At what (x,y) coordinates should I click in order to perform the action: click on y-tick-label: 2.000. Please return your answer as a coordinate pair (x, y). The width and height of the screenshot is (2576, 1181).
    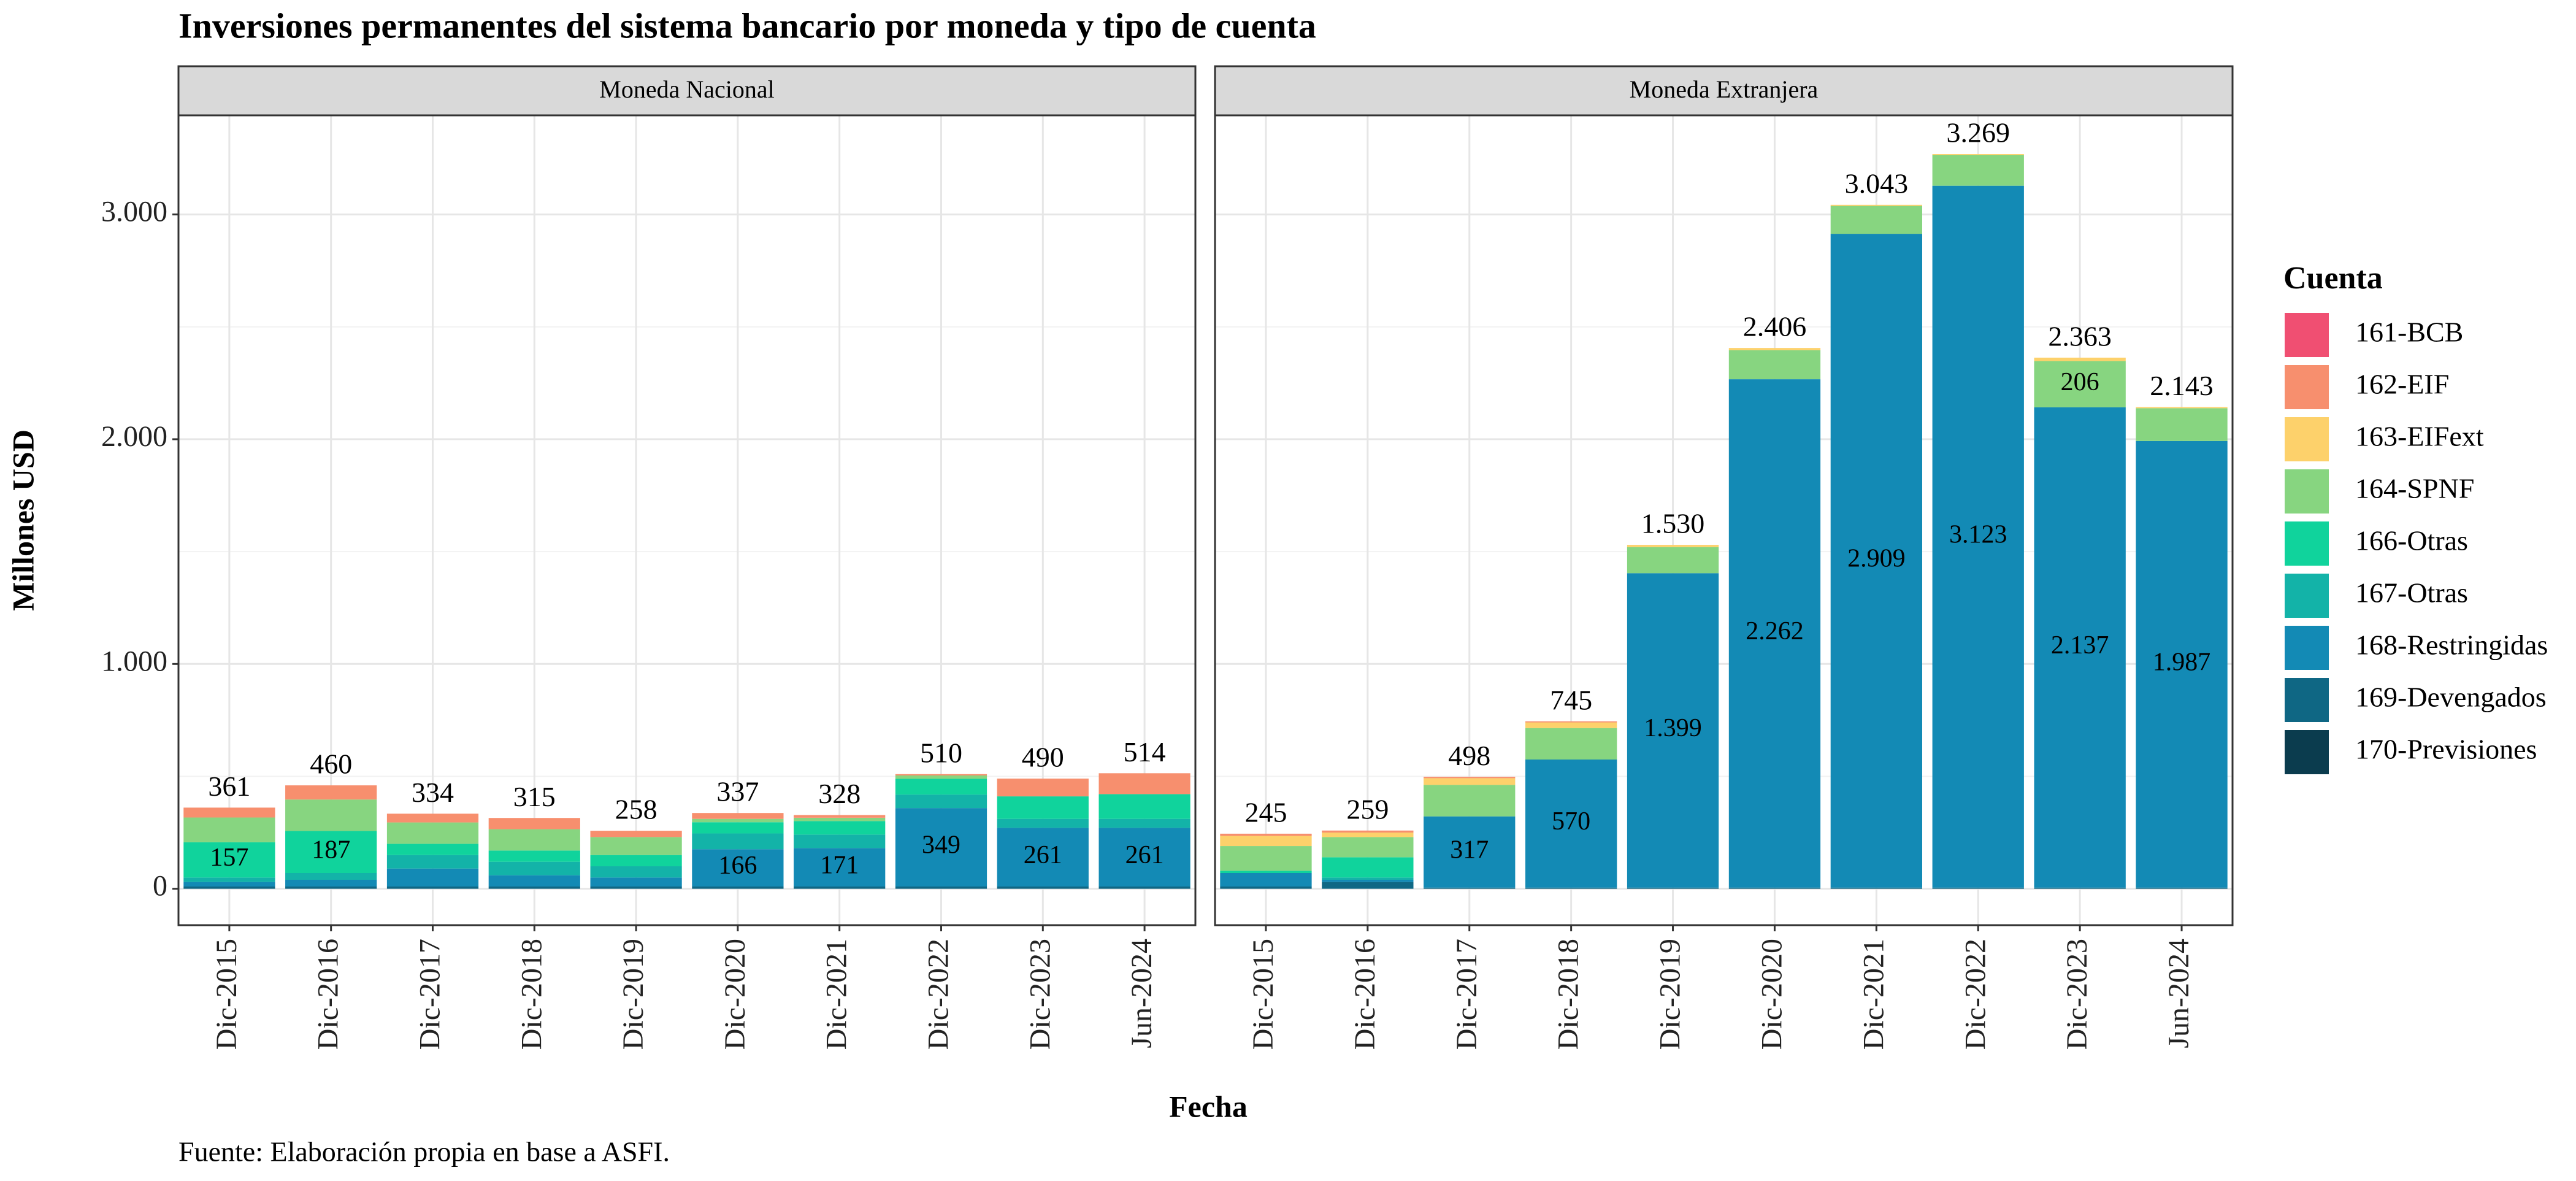
    Looking at the image, I should click on (134, 436).